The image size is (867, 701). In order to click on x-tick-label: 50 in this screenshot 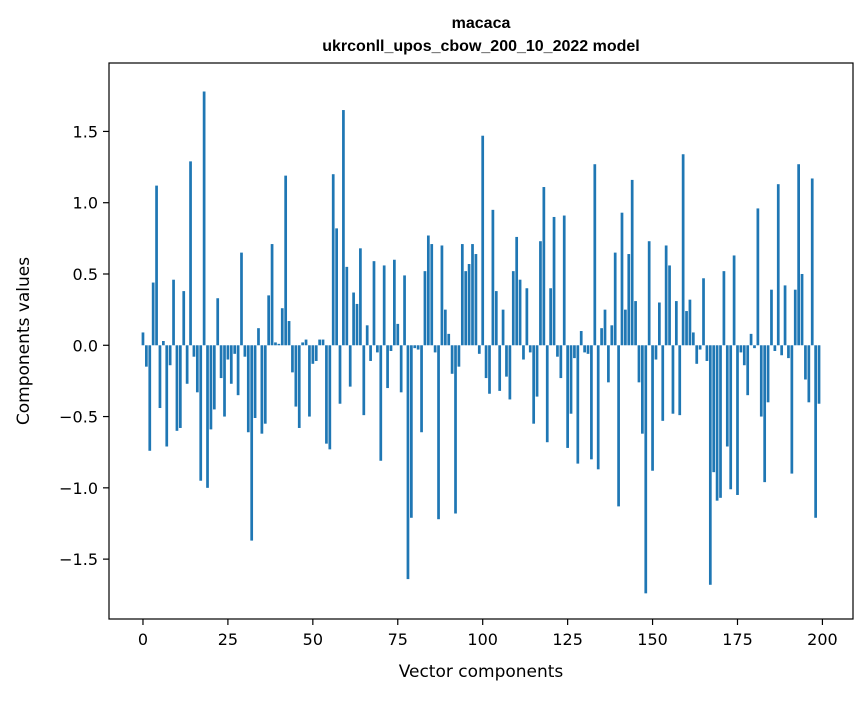, I will do `click(313, 639)`.